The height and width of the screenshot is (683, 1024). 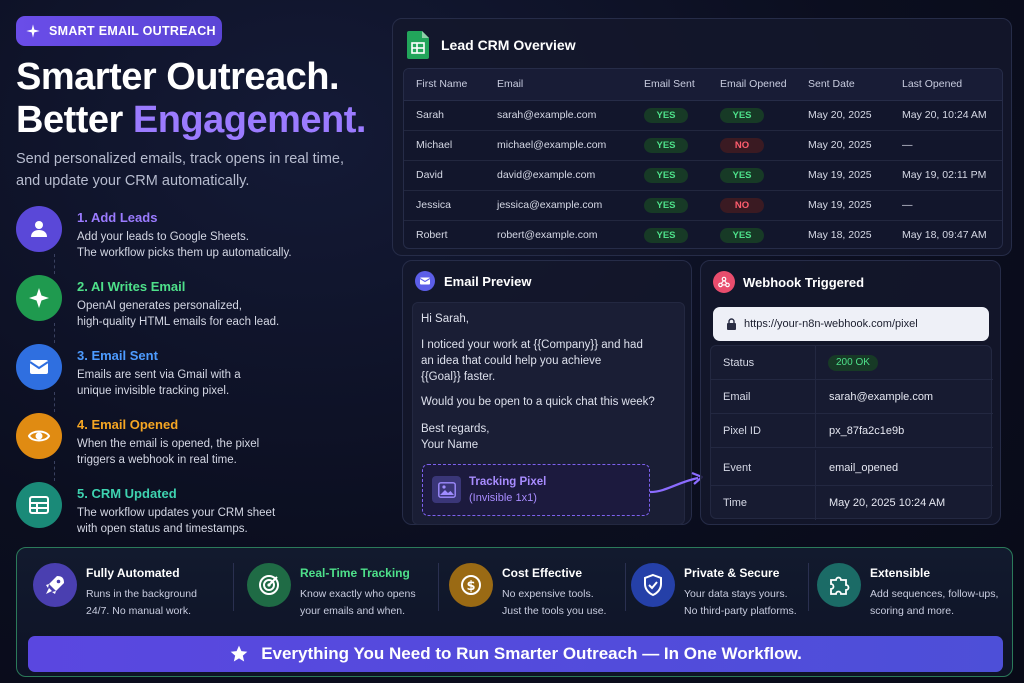 I want to click on eye-icon, so click(x=39, y=436).